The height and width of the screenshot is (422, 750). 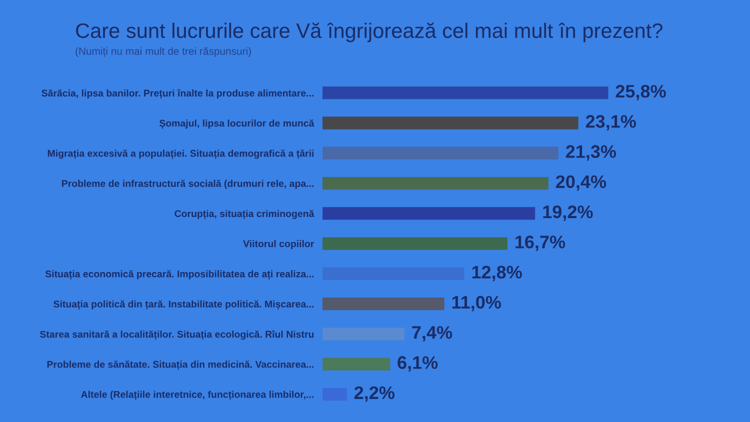 I want to click on data-label: 25,8%, so click(x=641, y=92).